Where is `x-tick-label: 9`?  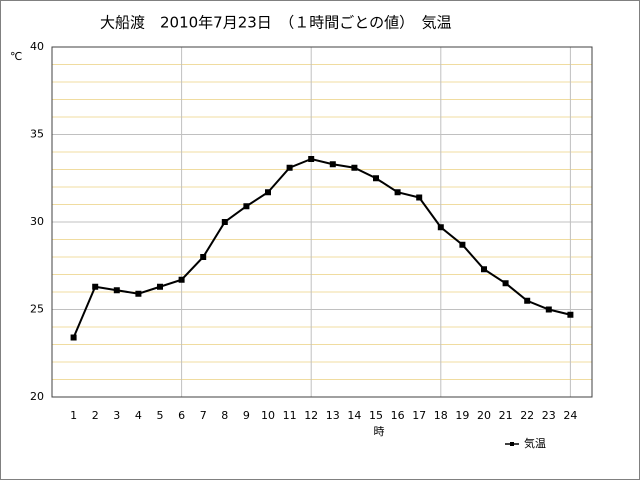
x-tick-label: 9 is located at coordinates (246, 415).